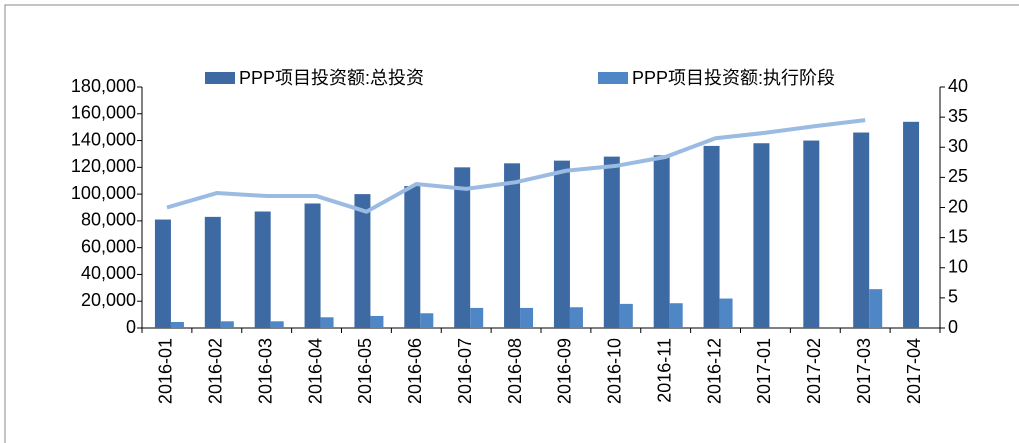 The width and height of the screenshot is (1019, 443). Describe the element at coordinates (103, 193) in the screenshot. I see `y-tick-label: 100,000` at that location.